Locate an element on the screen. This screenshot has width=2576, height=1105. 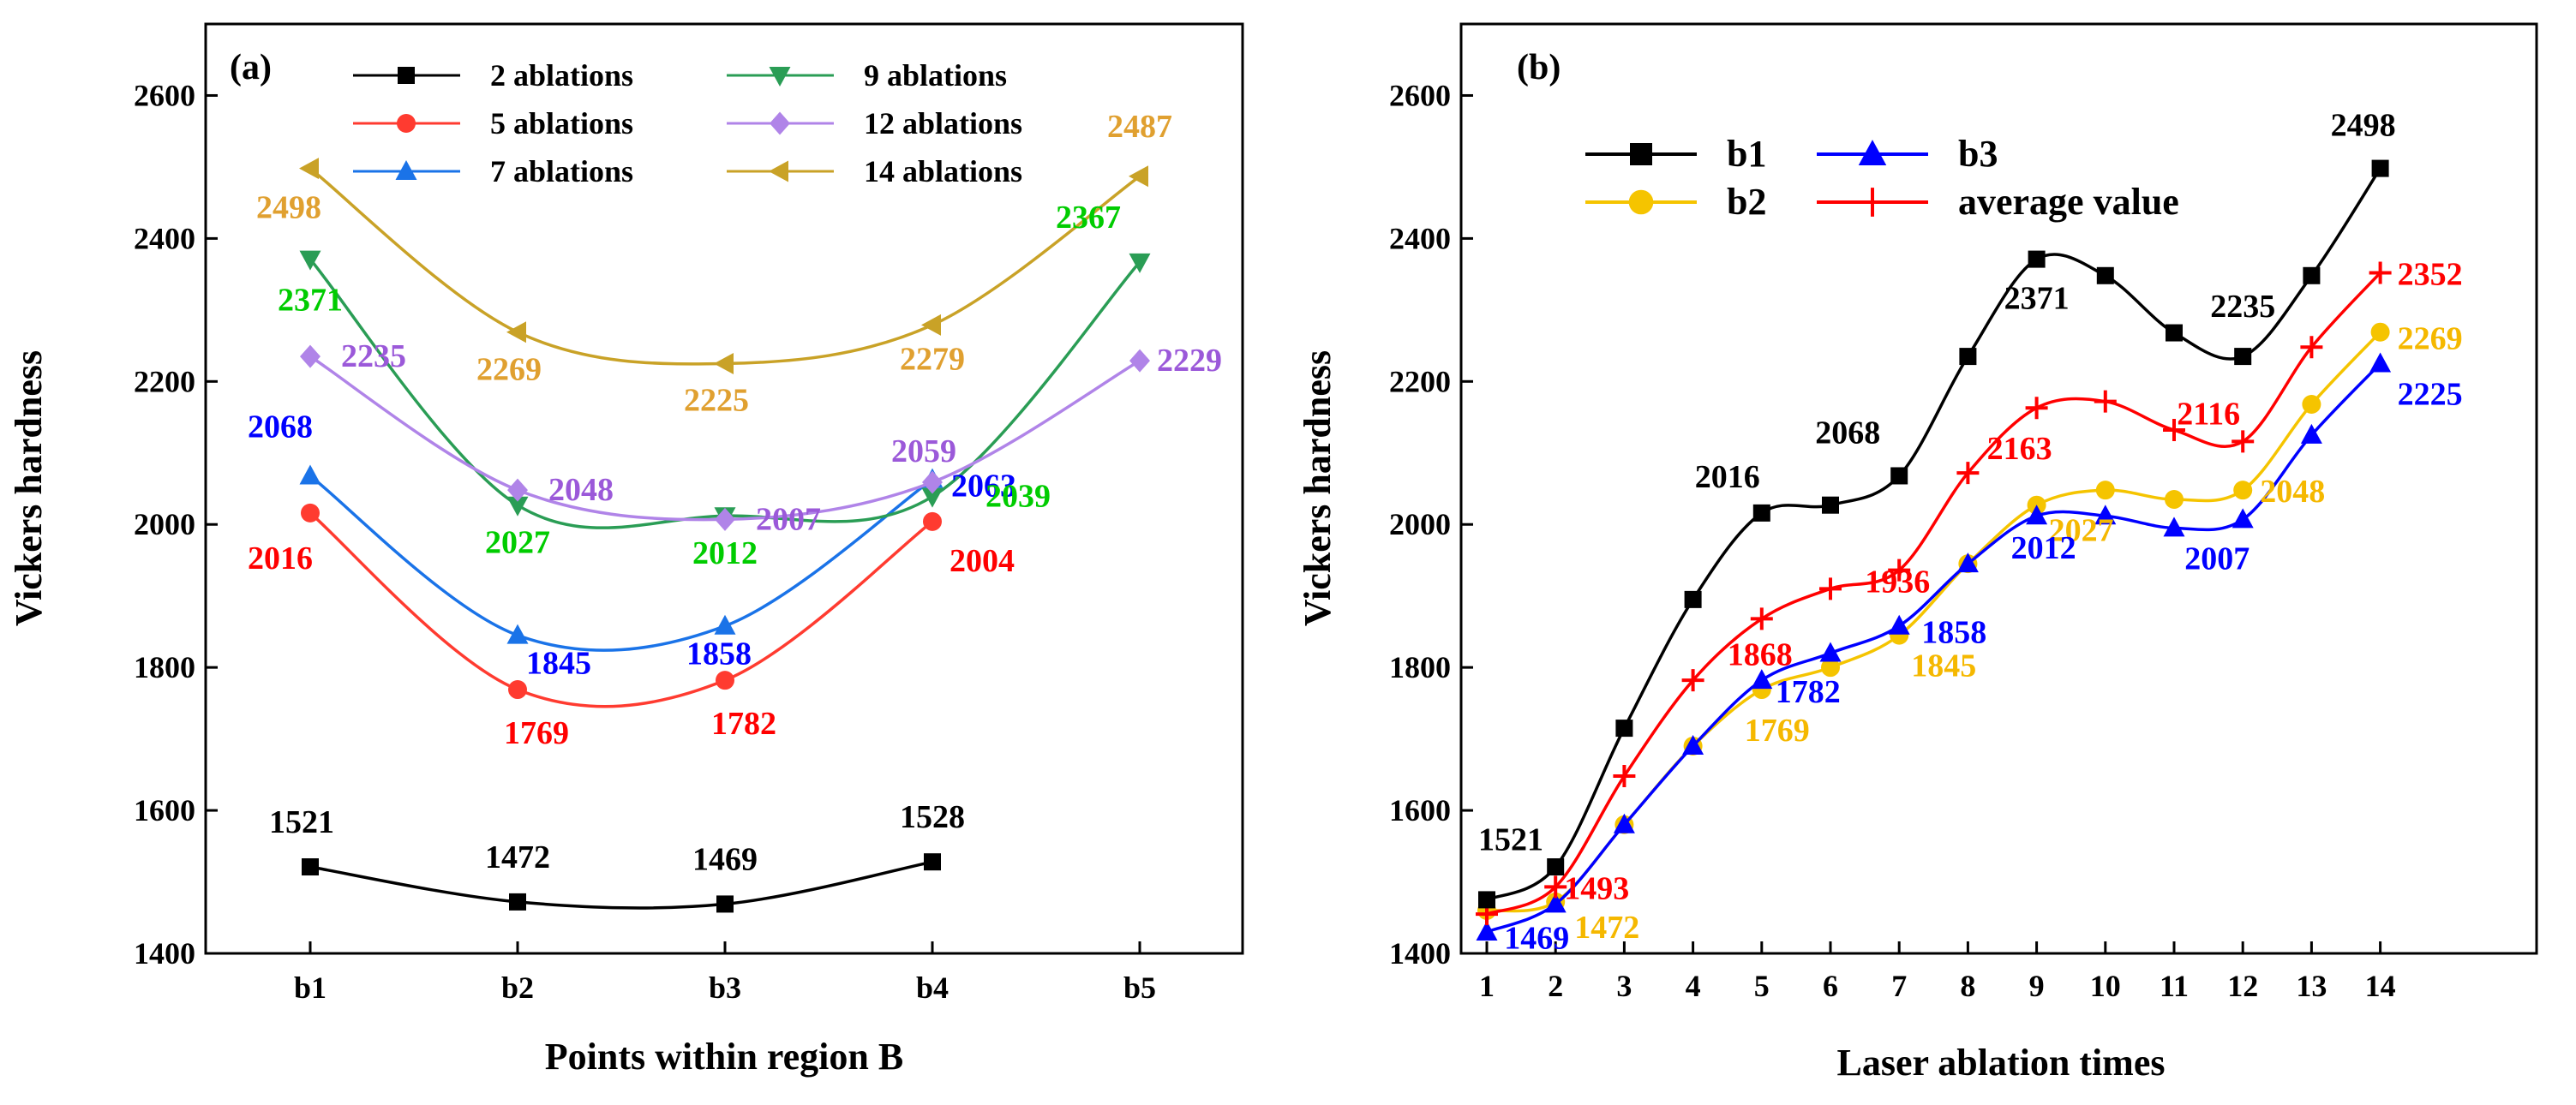
chart-b-data-label: 2012 is located at coordinates (2043, 548).